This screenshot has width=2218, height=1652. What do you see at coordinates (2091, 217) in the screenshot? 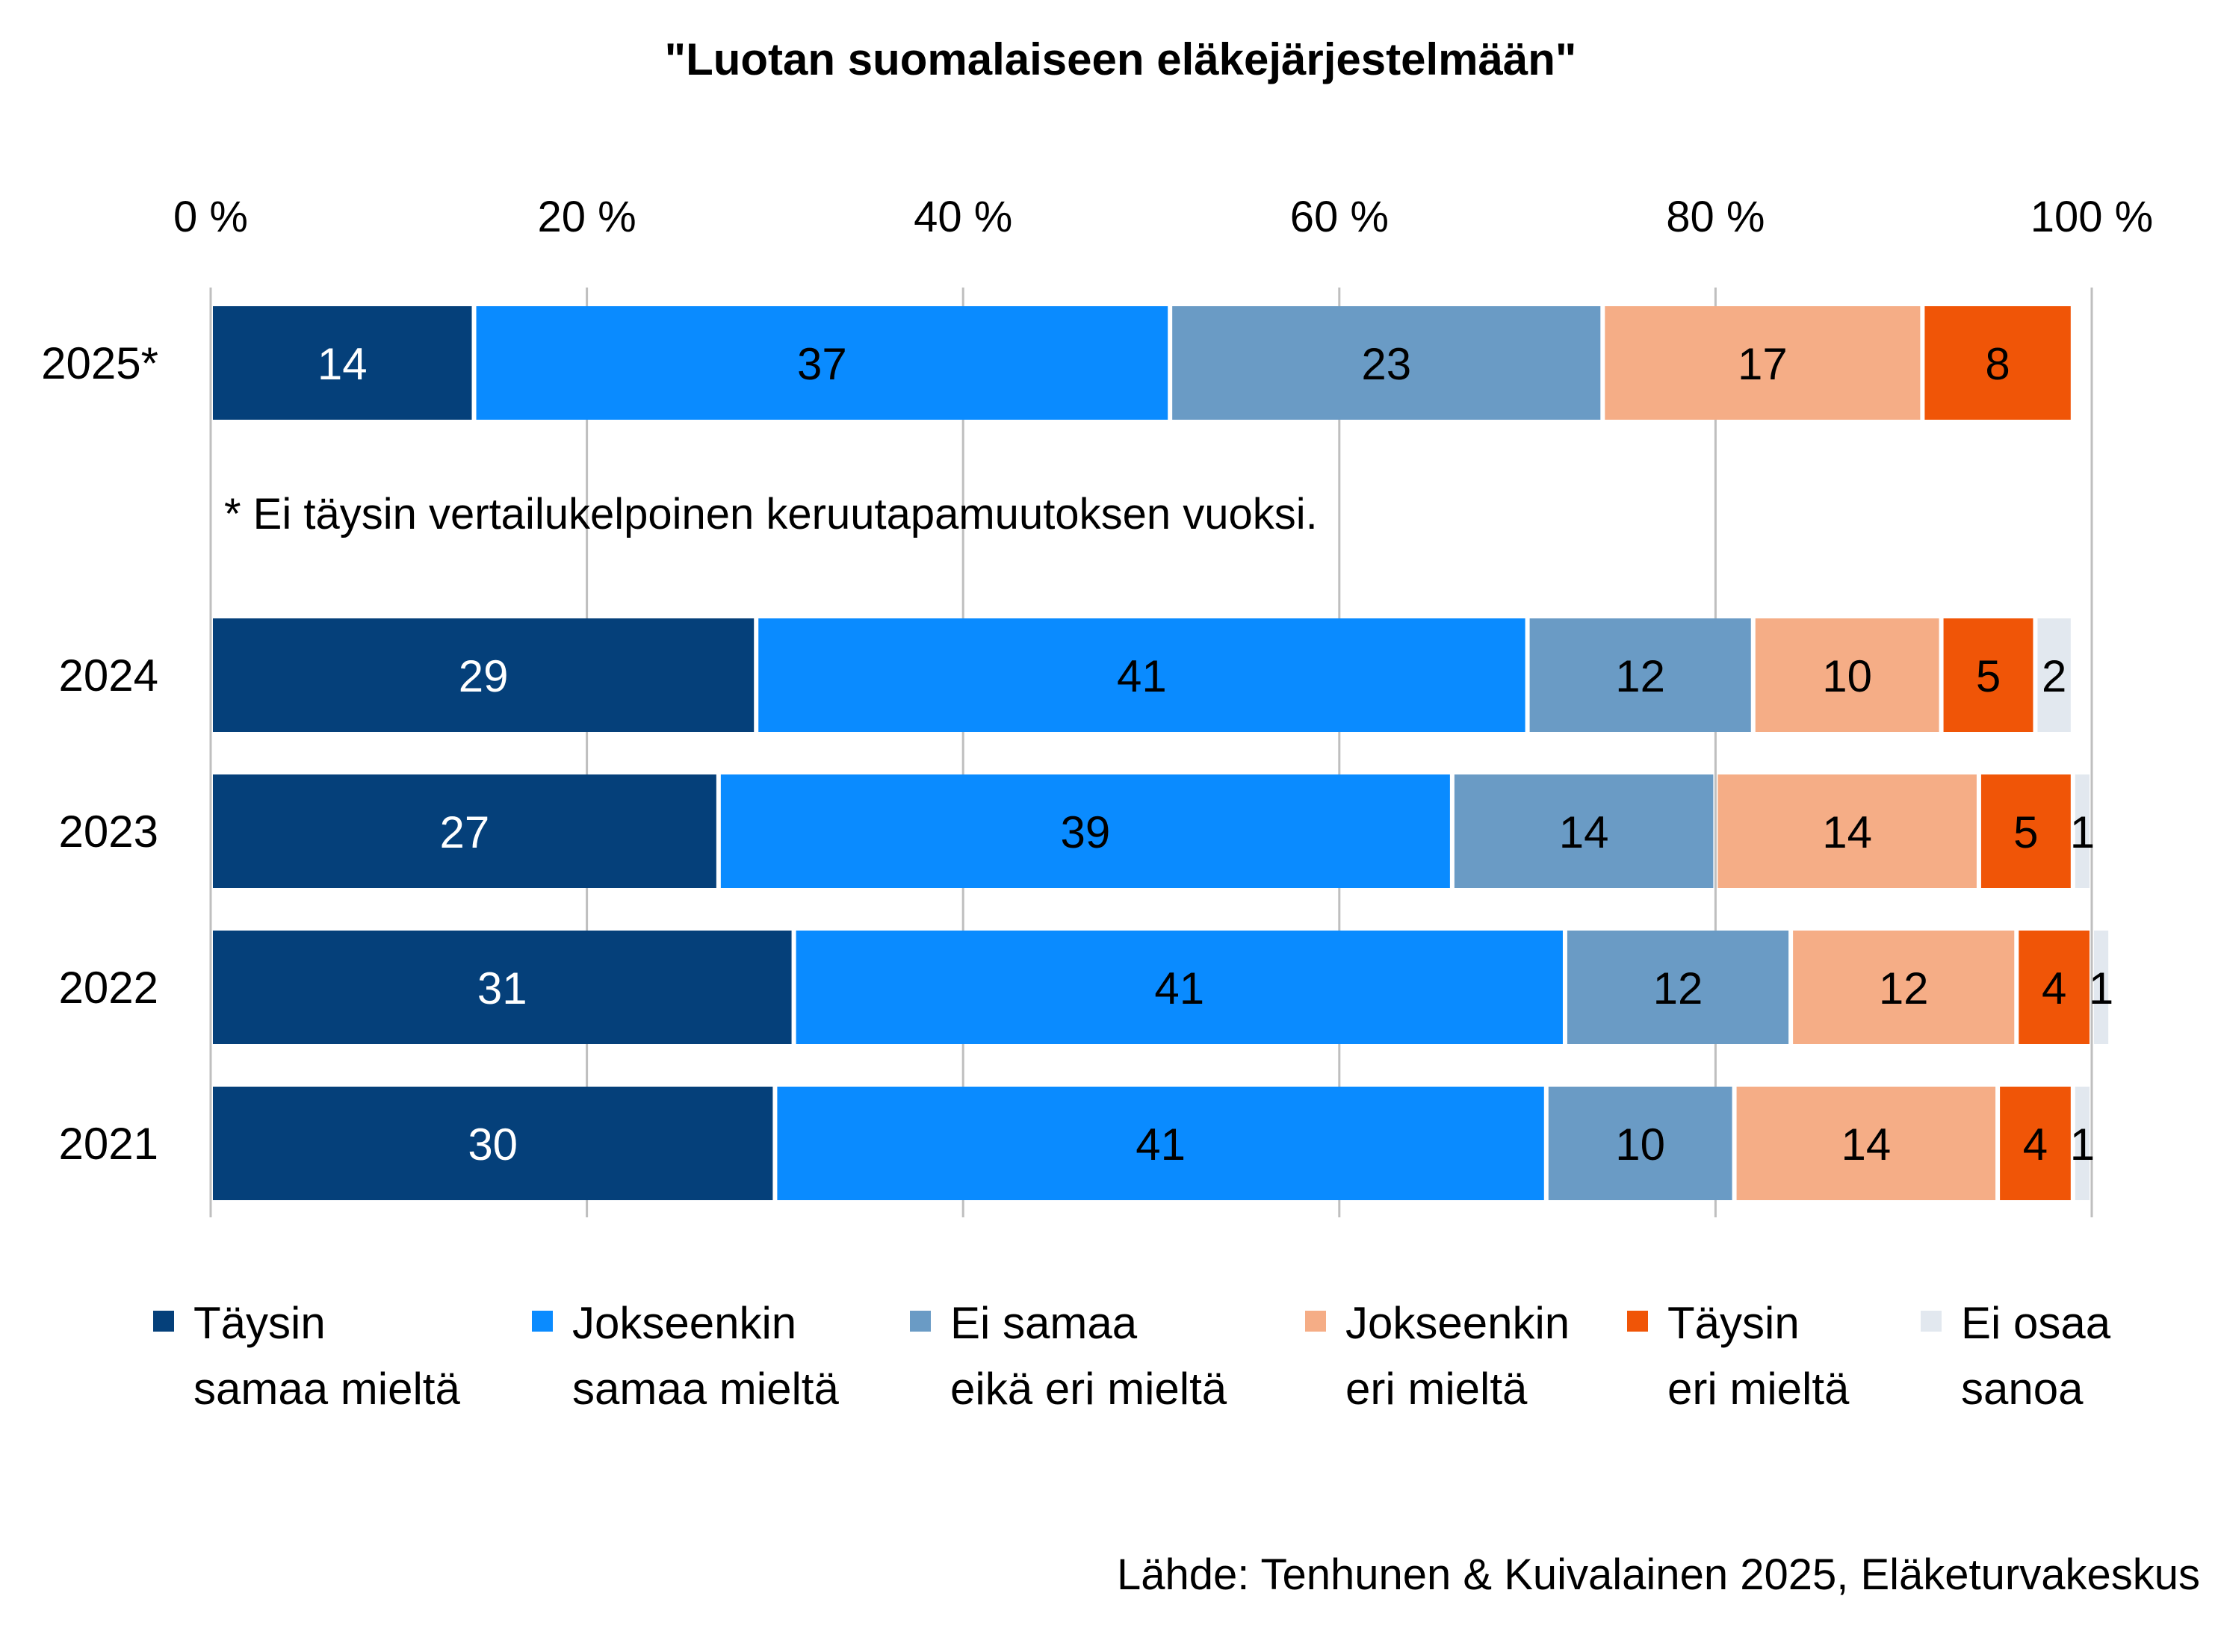
I see `x-tick-label: 100 %` at bounding box center [2091, 217].